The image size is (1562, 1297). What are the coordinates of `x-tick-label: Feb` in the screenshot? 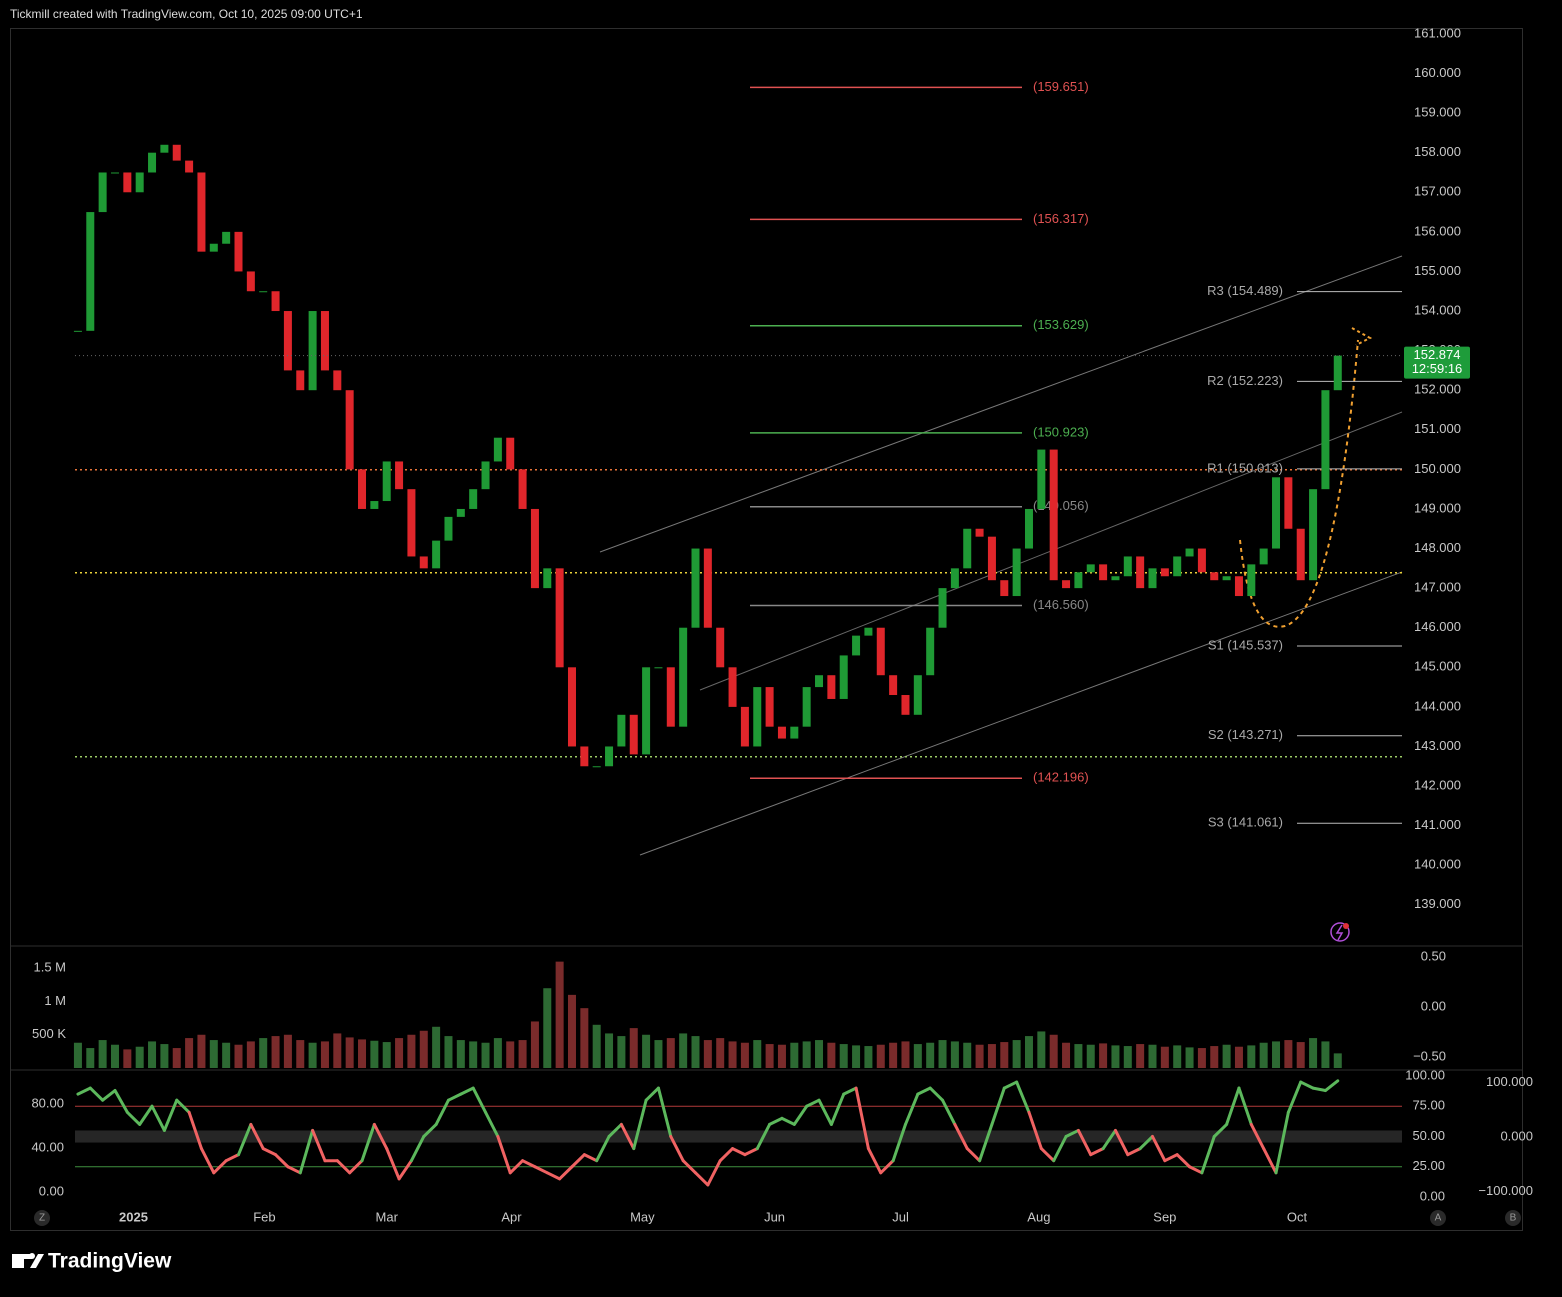 It's located at (264, 1216).